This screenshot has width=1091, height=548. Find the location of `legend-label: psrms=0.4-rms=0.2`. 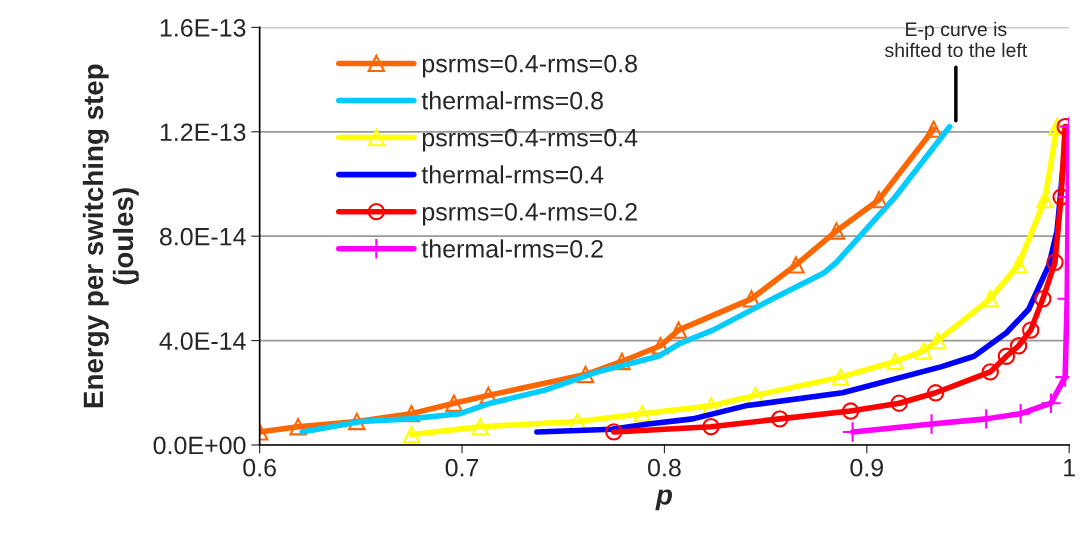

legend-label: psrms=0.4-rms=0.2 is located at coordinates (529, 214).